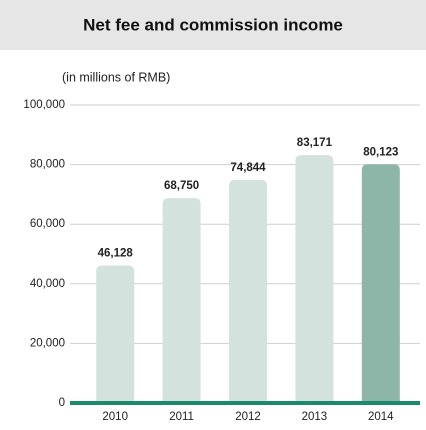 This screenshot has height=430, width=426. I want to click on data-label: 80,123, so click(380, 152).